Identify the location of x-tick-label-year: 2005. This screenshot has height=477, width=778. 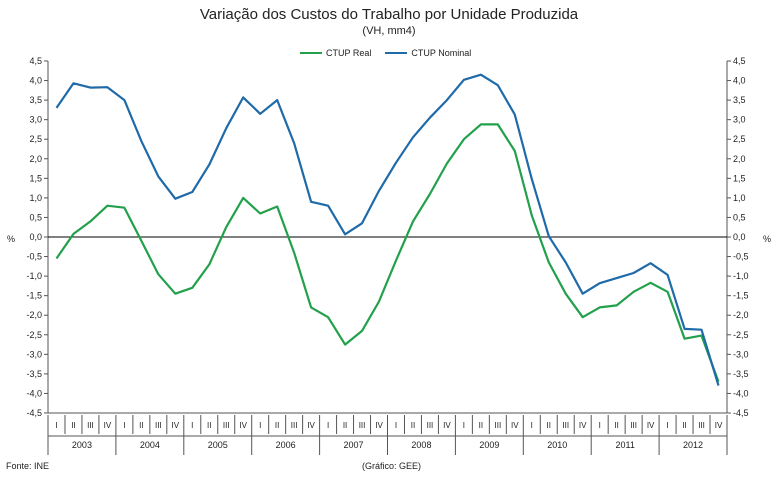
(218, 445).